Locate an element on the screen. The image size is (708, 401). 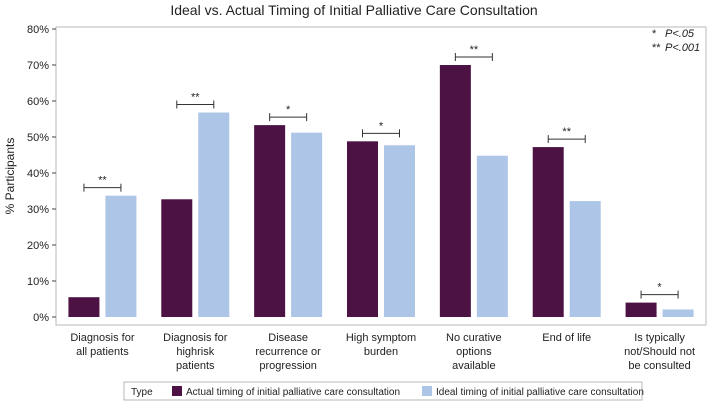
p-value-annotations: * P<.05 ** P<.001 is located at coordinates (676, 41).